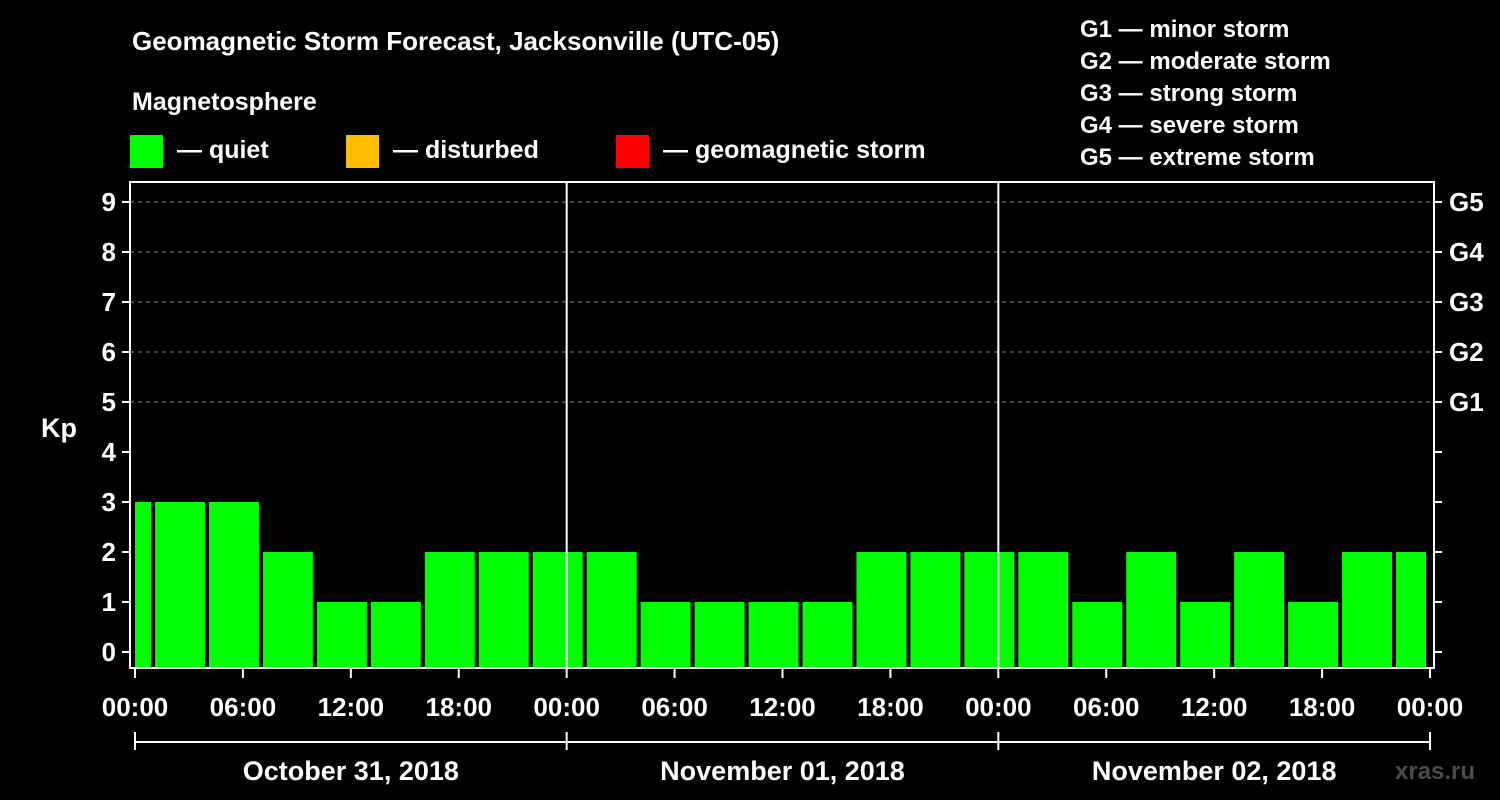  What do you see at coordinates (1466, 302) in the screenshot?
I see `right-tick-label-g3: G3` at bounding box center [1466, 302].